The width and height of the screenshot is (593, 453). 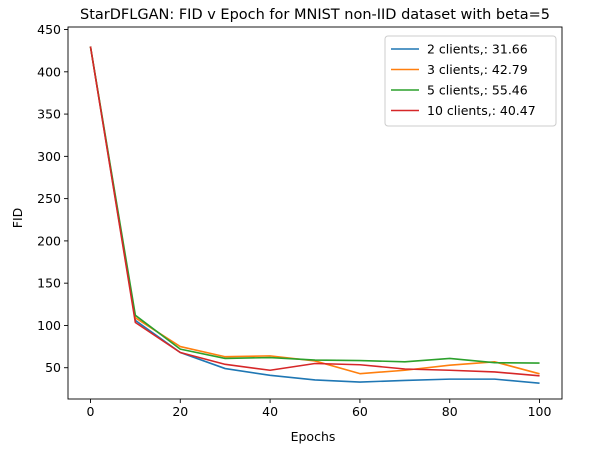 I want to click on x-tick-label: 40, so click(x=270, y=411).